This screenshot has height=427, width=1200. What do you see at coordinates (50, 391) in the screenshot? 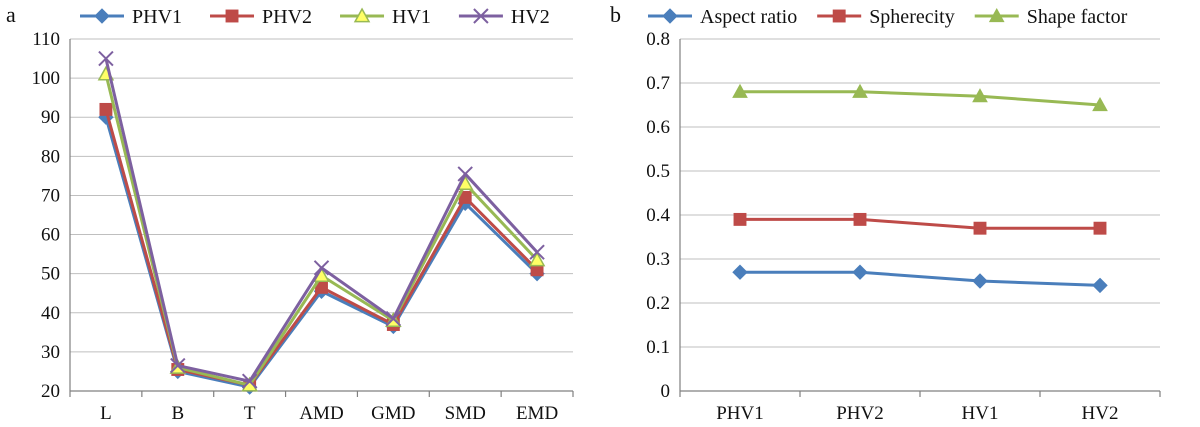
I see `y-tick-label: 20` at bounding box center [50, 391].